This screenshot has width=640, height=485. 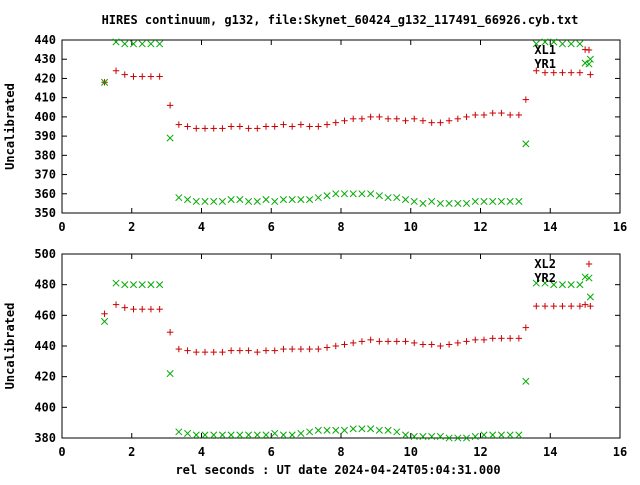 What do you see at coordinates (589, 64) in the screenshot?
I see `legend-marker` at bounding box center [589, 64].